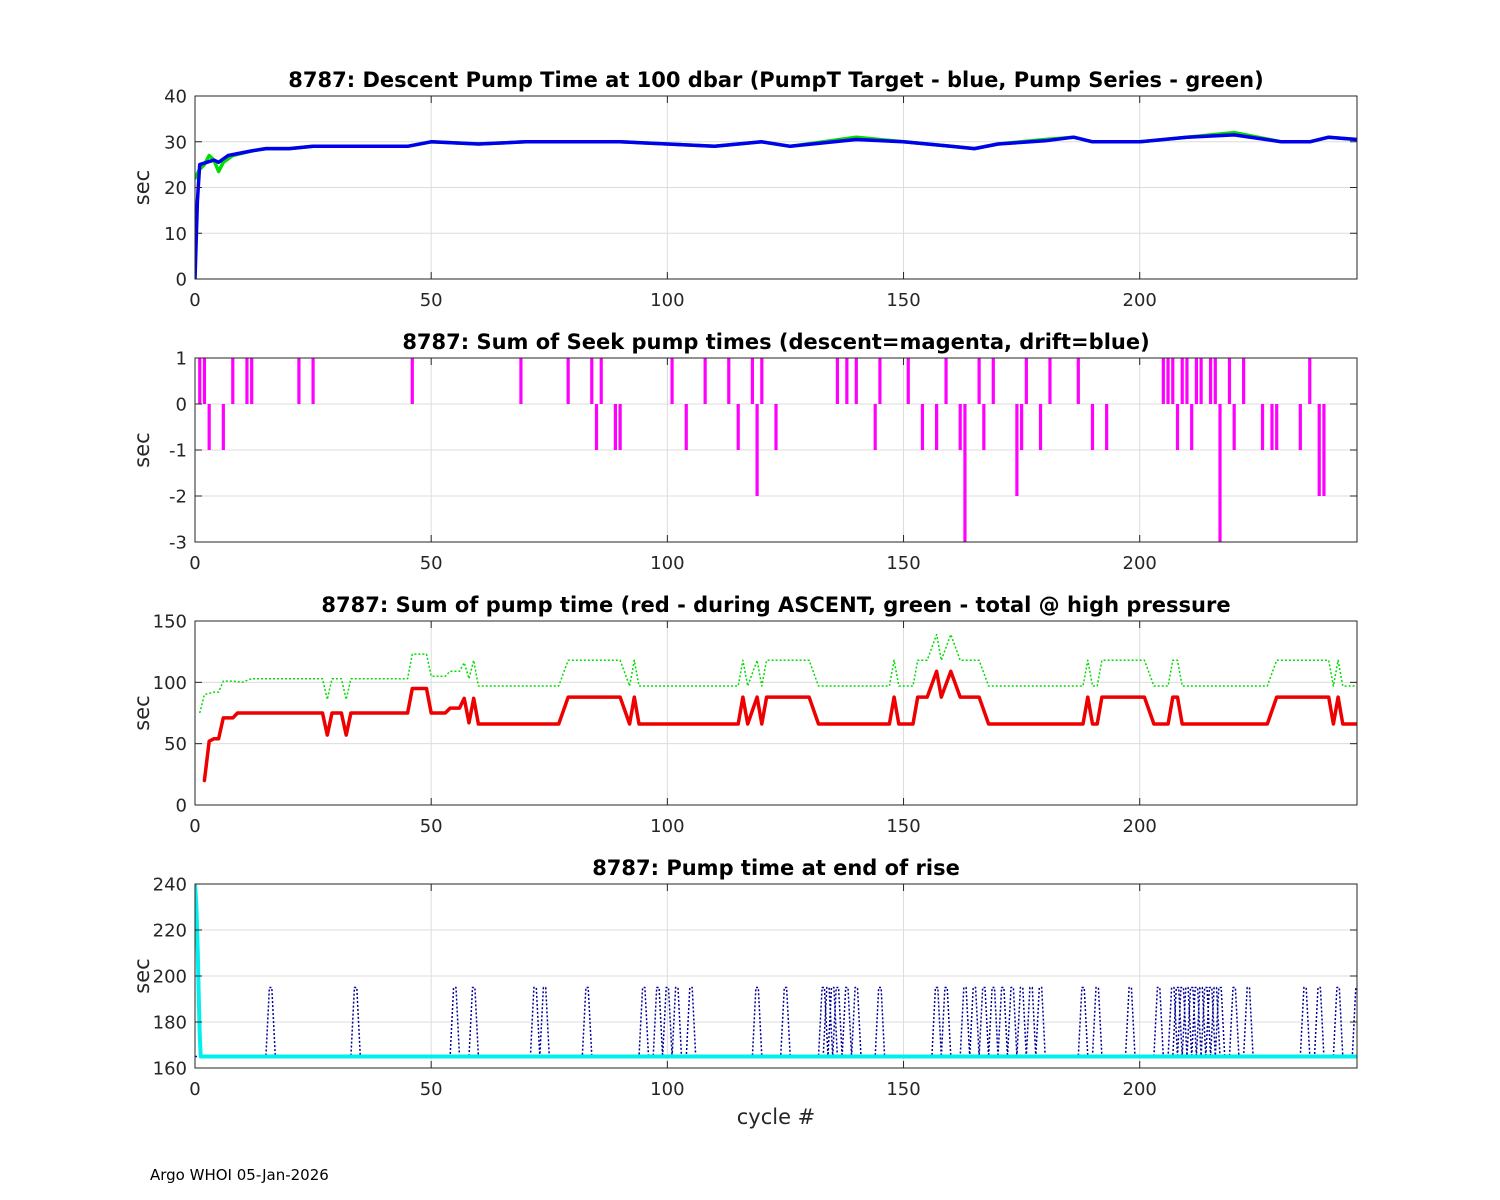 The width and height of the screenshot is (1500, 1200). I want to click on y-tick-label: 180, so click(170, 1023).